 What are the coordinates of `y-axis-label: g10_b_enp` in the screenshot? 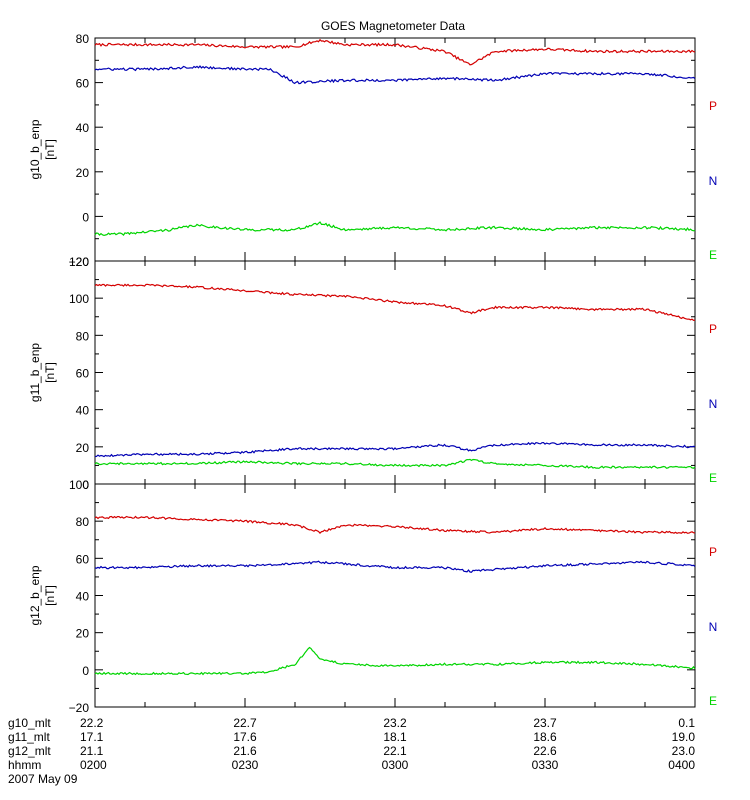 It's located at (35, 149).